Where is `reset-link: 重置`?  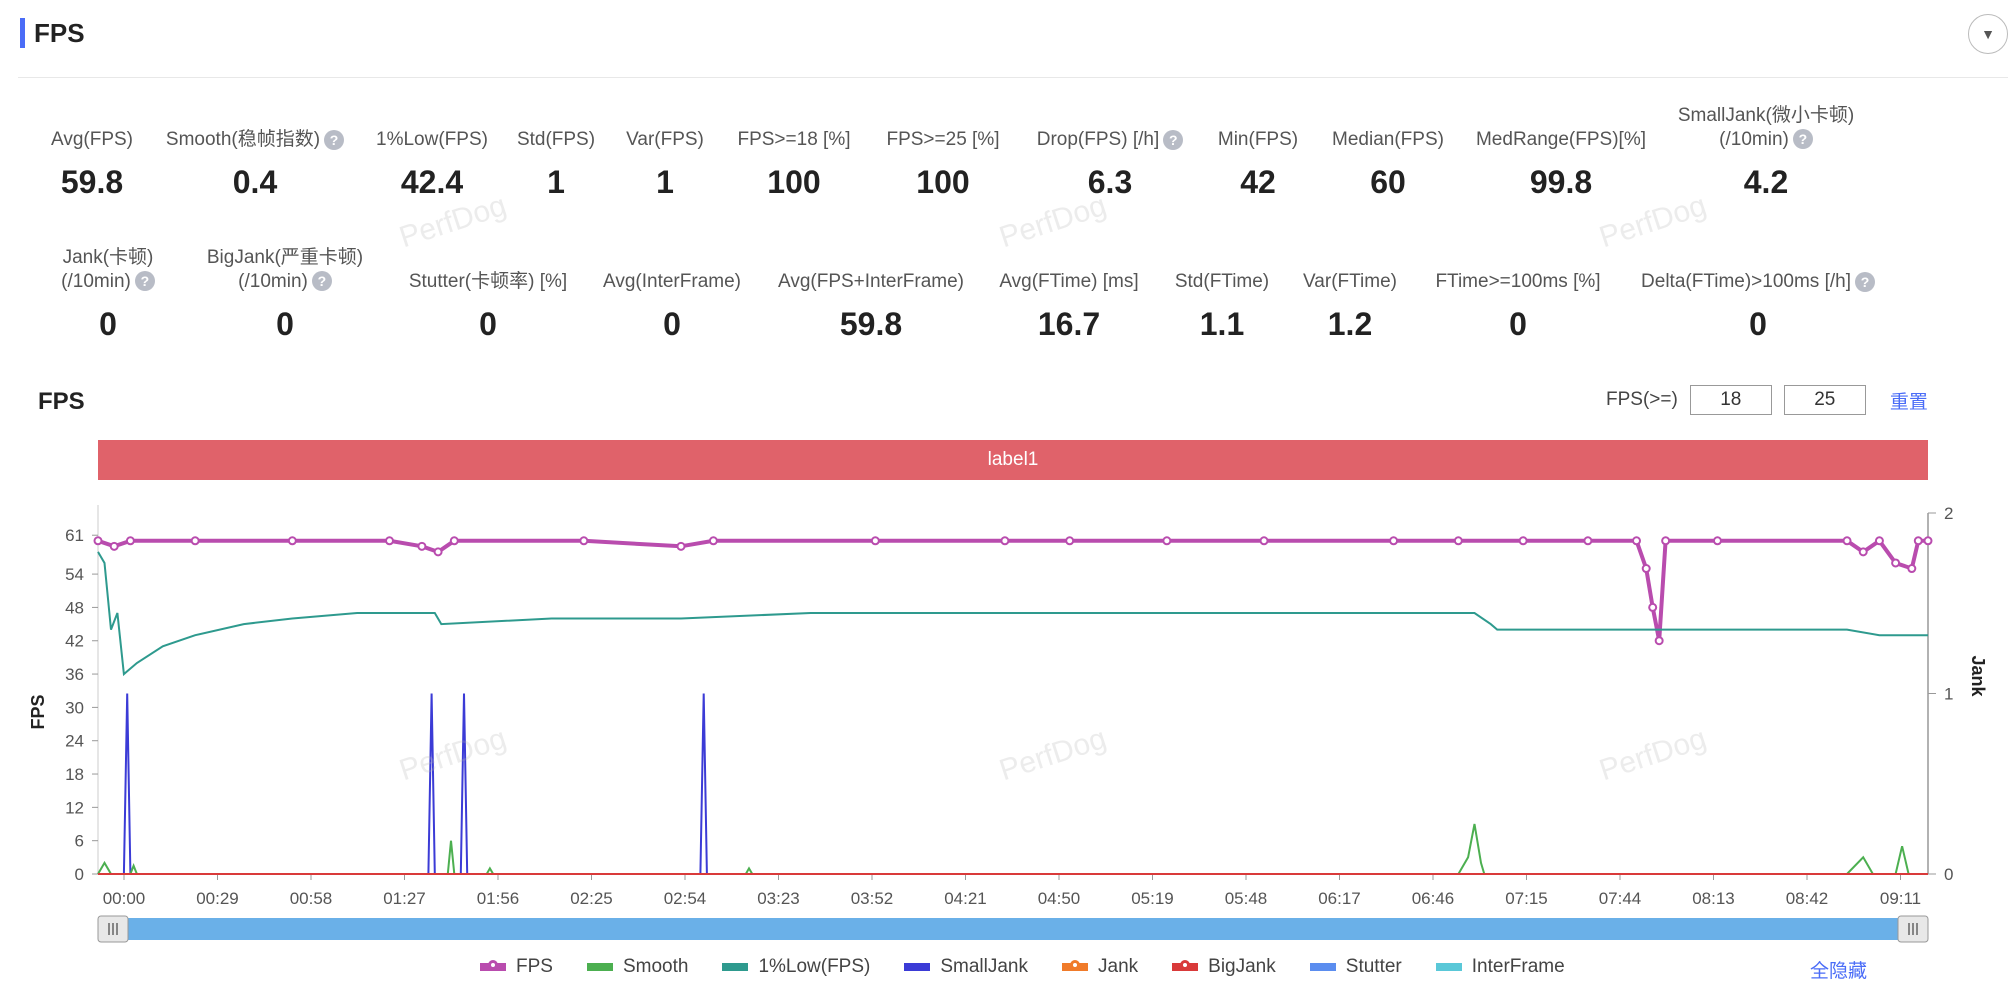
reset-link: 重置 is located at coordinates (1908, 402).